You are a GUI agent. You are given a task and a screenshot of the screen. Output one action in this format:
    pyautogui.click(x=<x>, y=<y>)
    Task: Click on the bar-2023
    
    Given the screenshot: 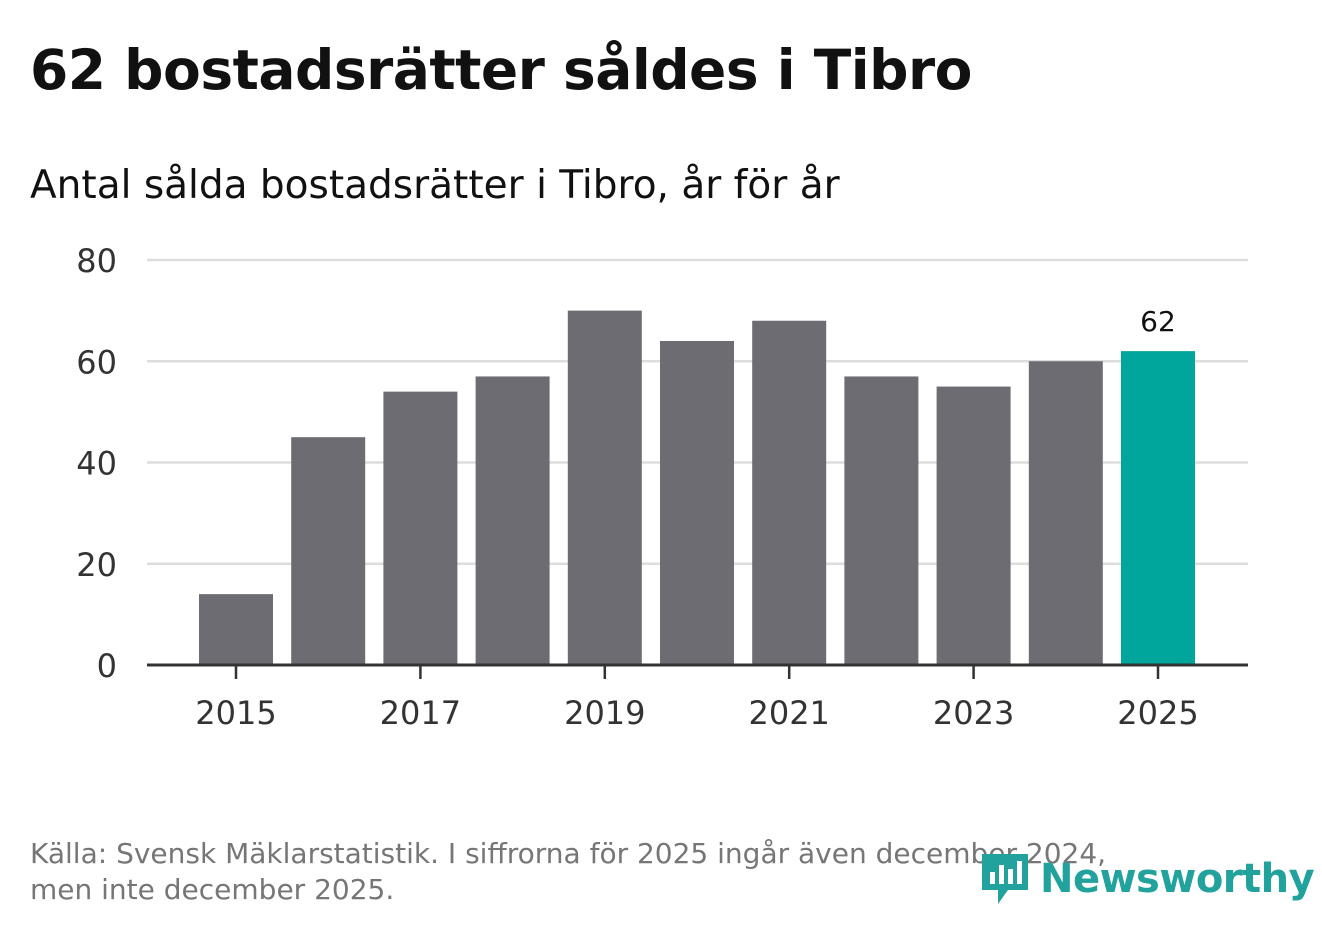 What is the action you would take?
    pyautogui.click(x=973, y=525)
    